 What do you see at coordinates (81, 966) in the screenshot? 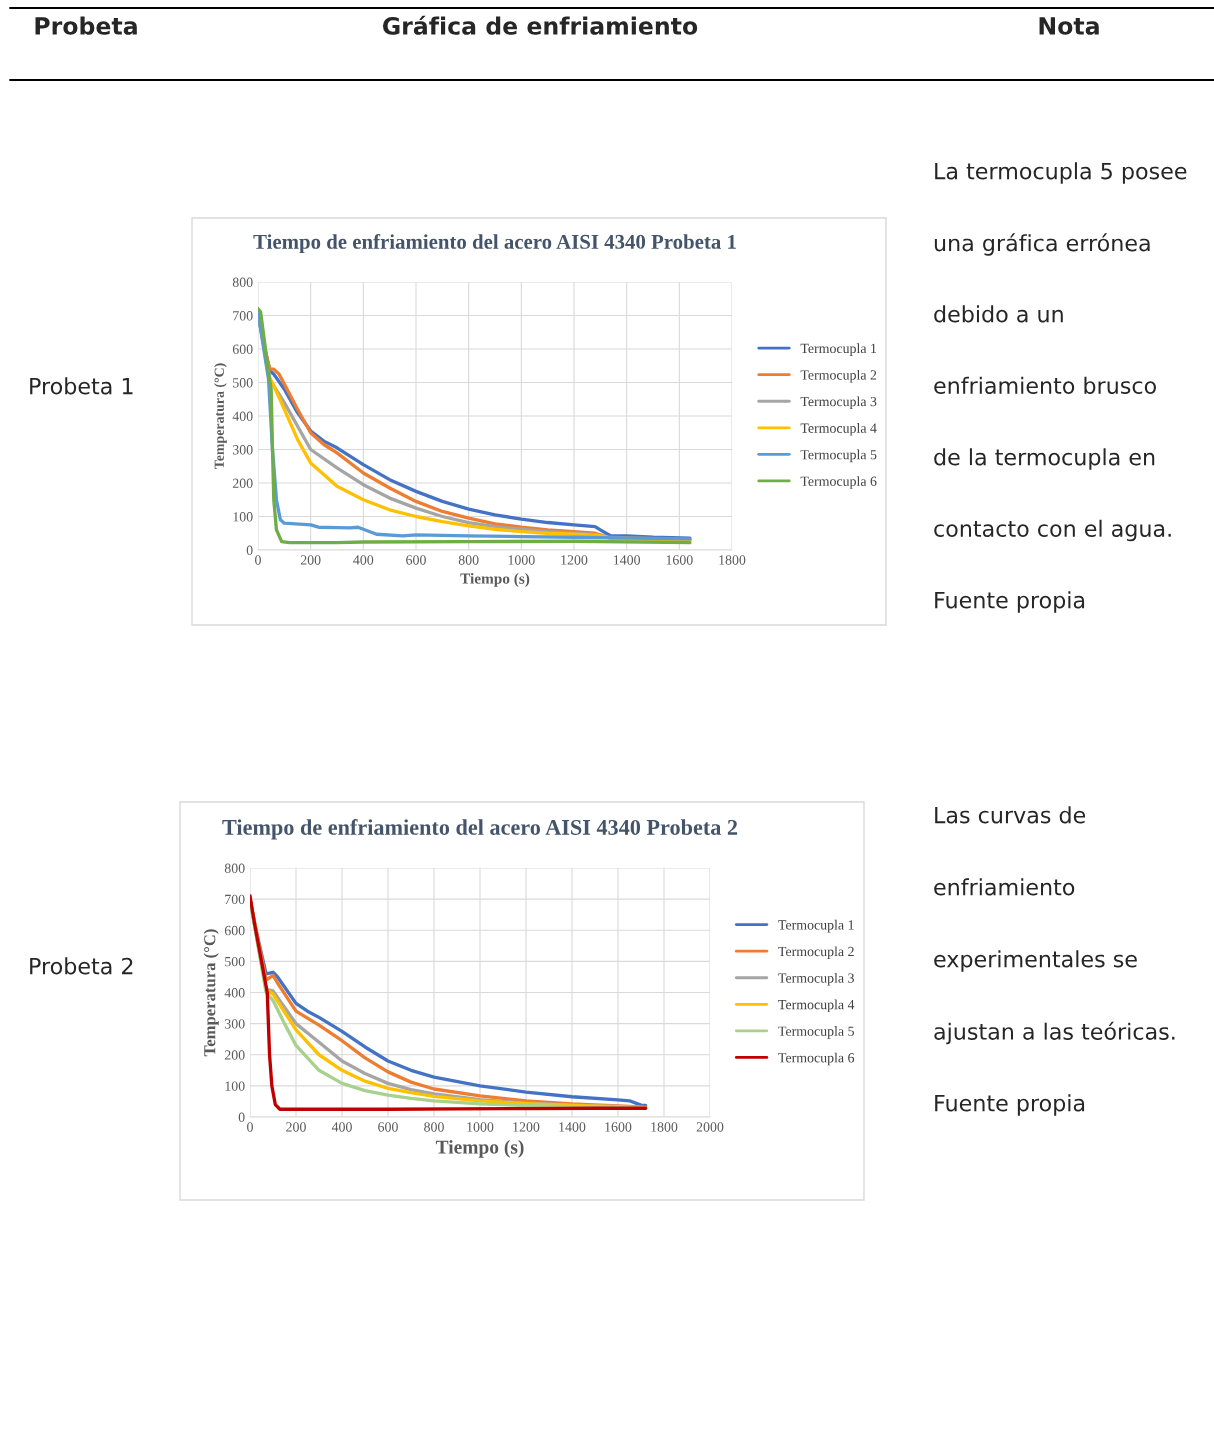
I see `text: Probeta 2` at bounding box center [81, 966].